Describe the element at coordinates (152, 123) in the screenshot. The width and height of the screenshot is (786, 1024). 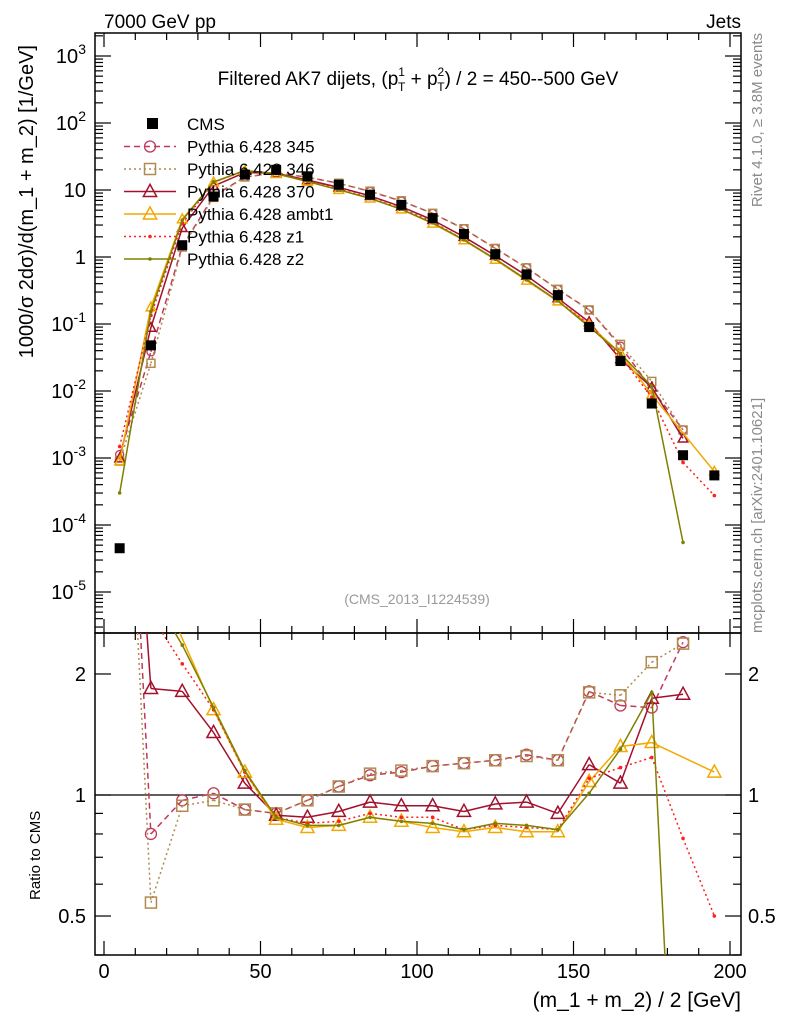
I see `legend-cms-marker` at that location.